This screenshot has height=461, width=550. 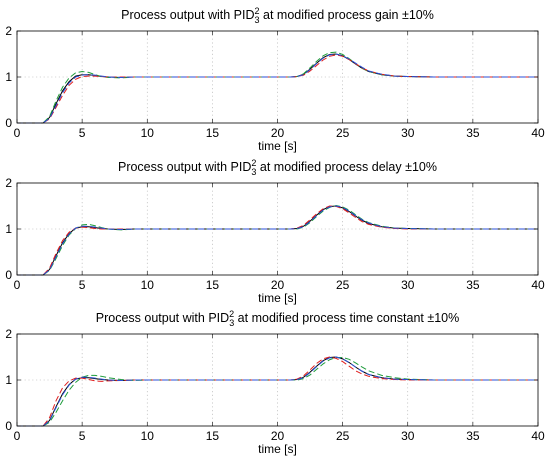 I want to click on title-text-suffix: at modified process time constant ±10%, so click(x=346, y=318).